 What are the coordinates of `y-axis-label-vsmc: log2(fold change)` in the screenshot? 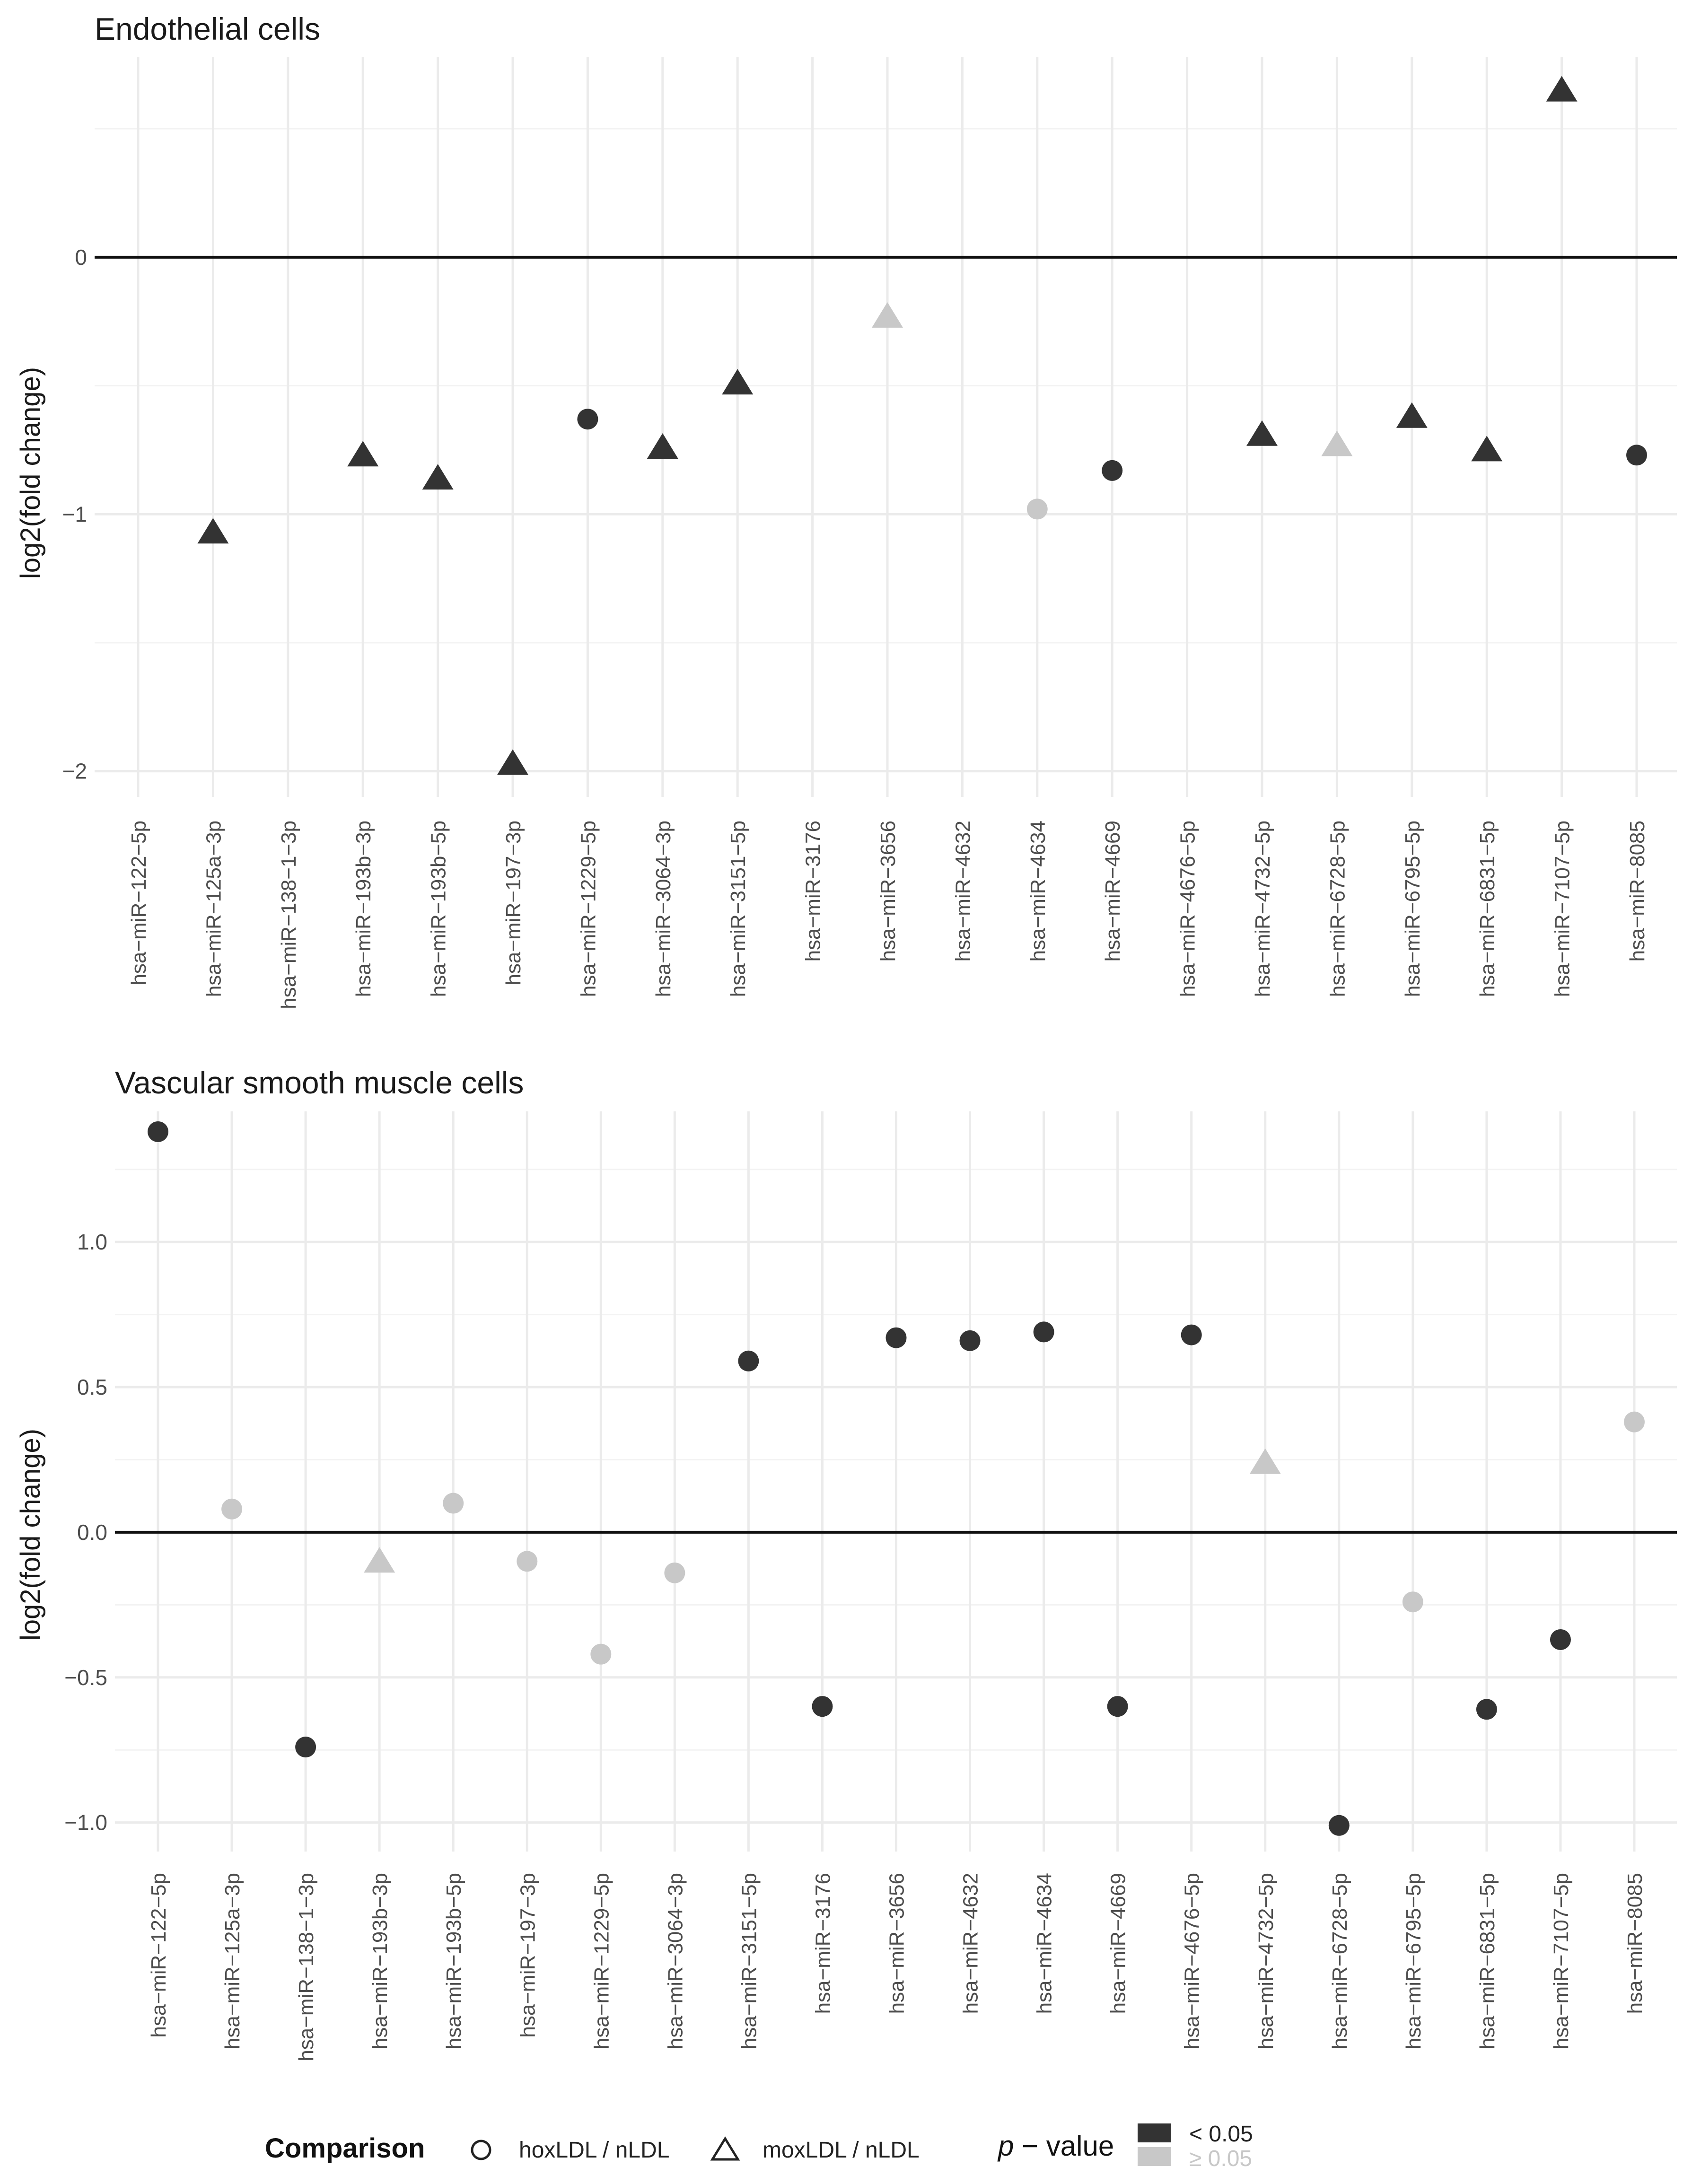 It's located at (30, 1535).